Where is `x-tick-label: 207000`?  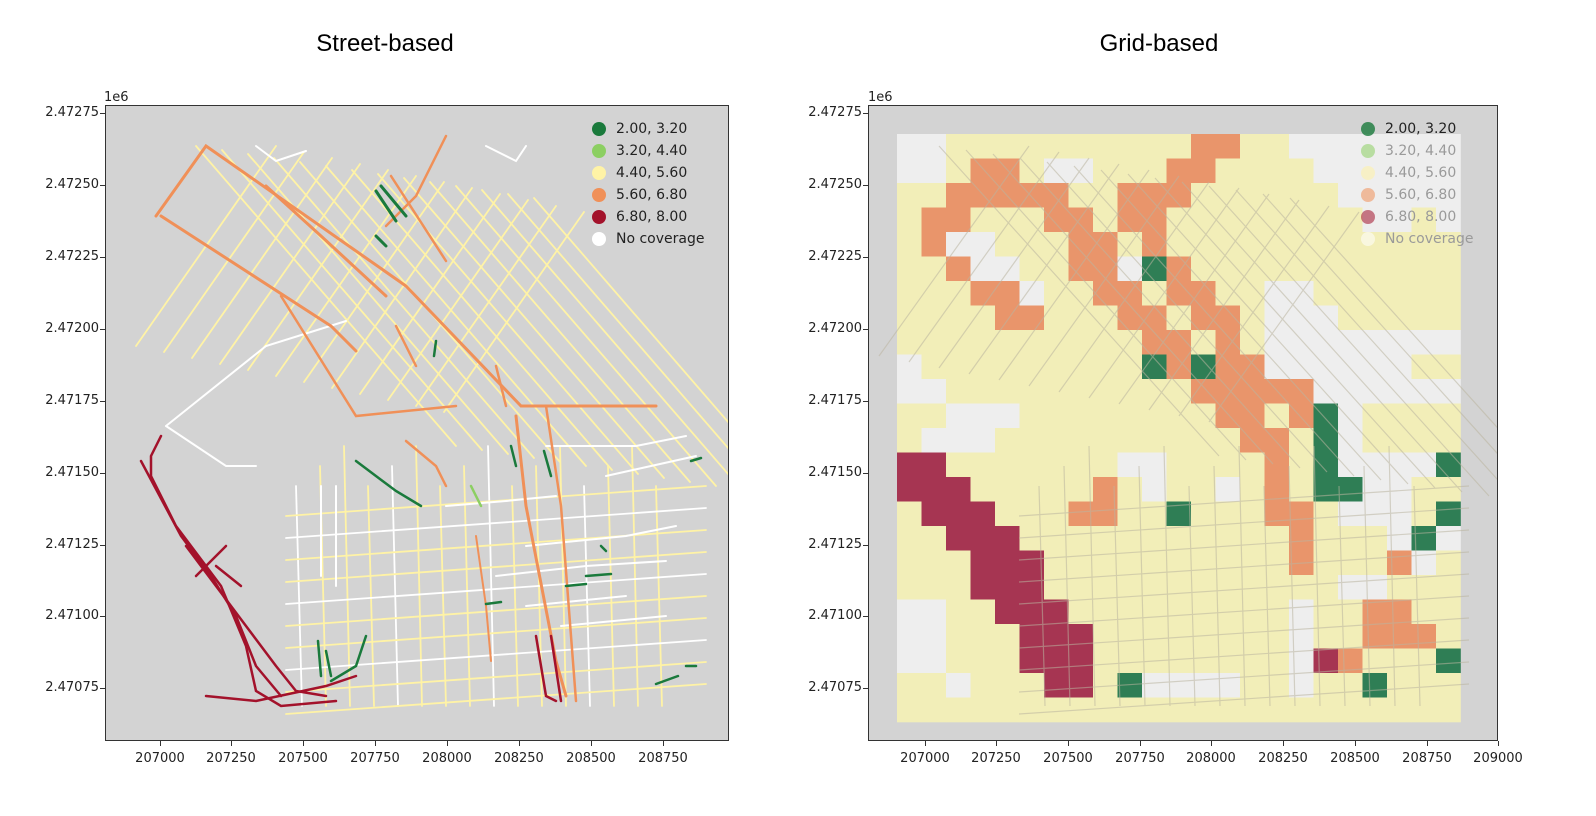
x-tick-label: 207000 is located at coordinates (160, 758).